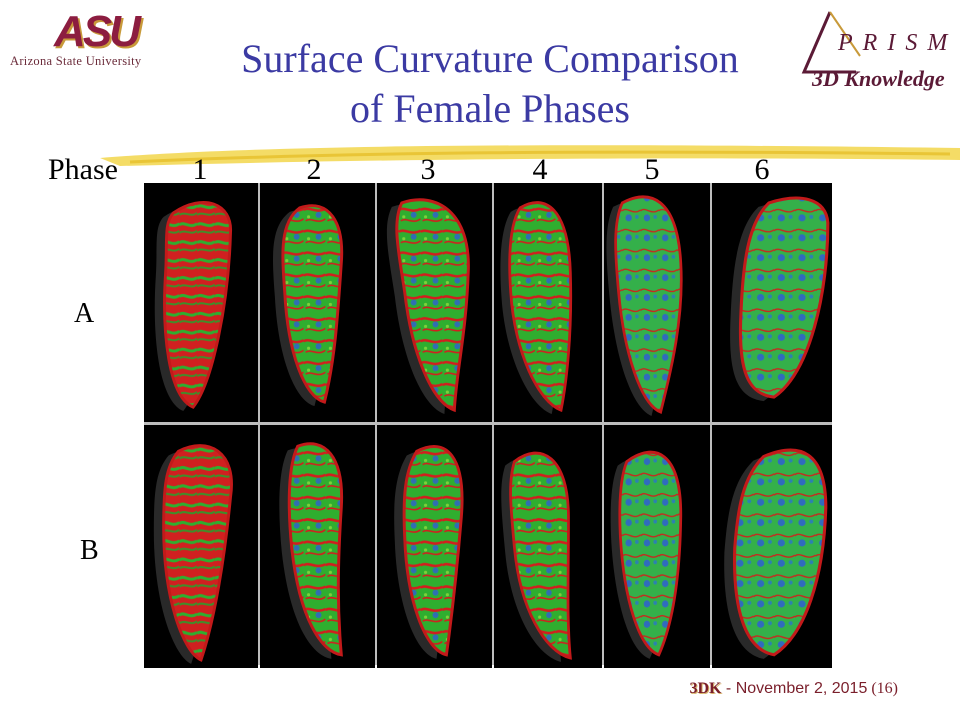 This screenshot has height=720, width=960. I want to click on prism-logo: PRISM 3D Knowledge, so click(872, 55).